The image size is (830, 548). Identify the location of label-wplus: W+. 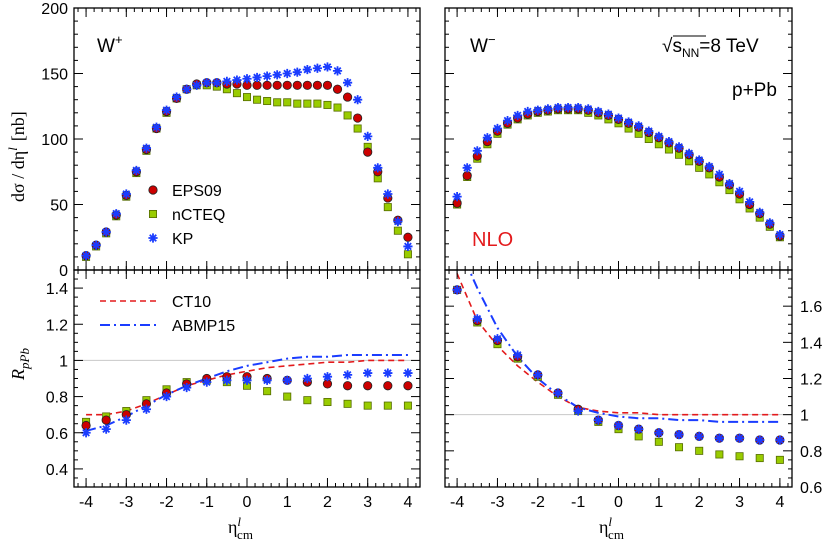
(110, 44).